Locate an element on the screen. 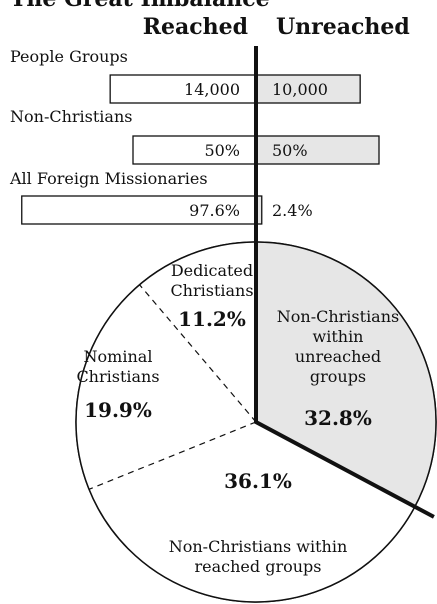 The height and width of the screenshot is (604, 437). pie-slice-label: Dedicated Christians is located at coordinates (211, 280).